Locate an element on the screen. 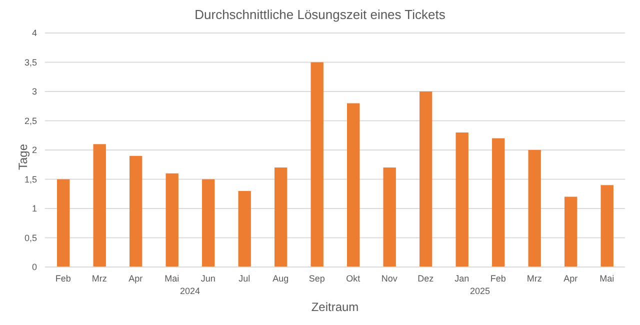 The height and width of the screenshot is (325, 640). x-tick-label: Jul is located at coordinates (244, 278).